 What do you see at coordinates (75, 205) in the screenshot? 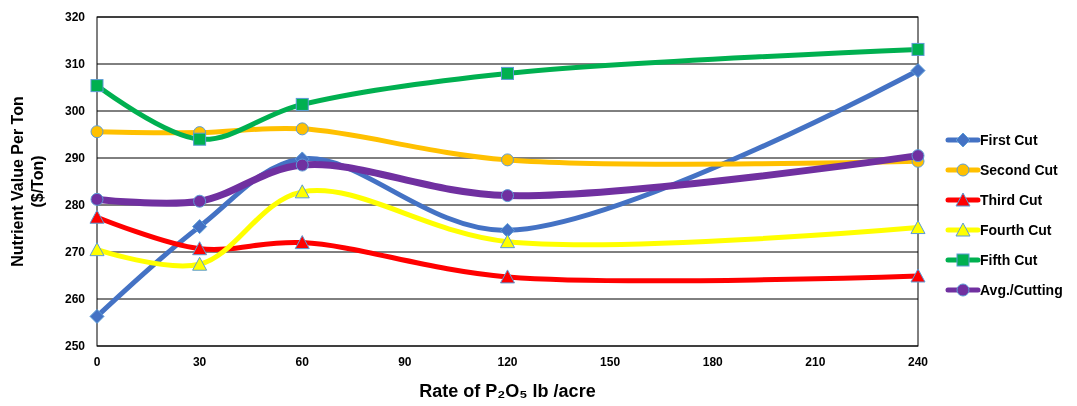
I see `y-tick-label: 280` at bounding box center [75, 205].